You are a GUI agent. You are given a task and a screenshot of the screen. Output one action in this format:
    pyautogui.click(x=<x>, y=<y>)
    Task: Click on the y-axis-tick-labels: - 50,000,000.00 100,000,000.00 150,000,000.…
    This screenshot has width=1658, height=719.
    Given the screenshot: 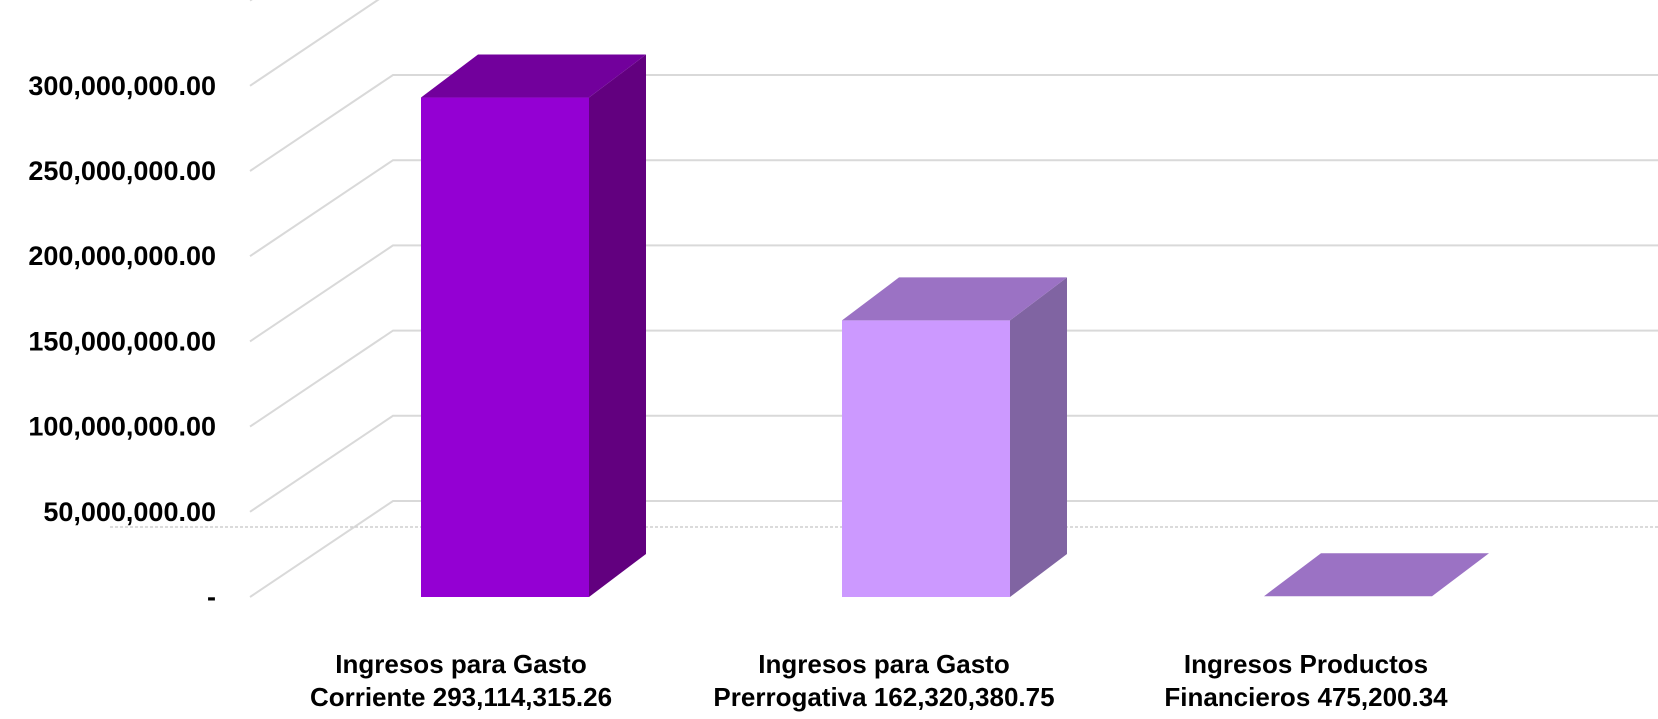 What is the action you would take?
    pyautogui.click(x=122, y=341)
    